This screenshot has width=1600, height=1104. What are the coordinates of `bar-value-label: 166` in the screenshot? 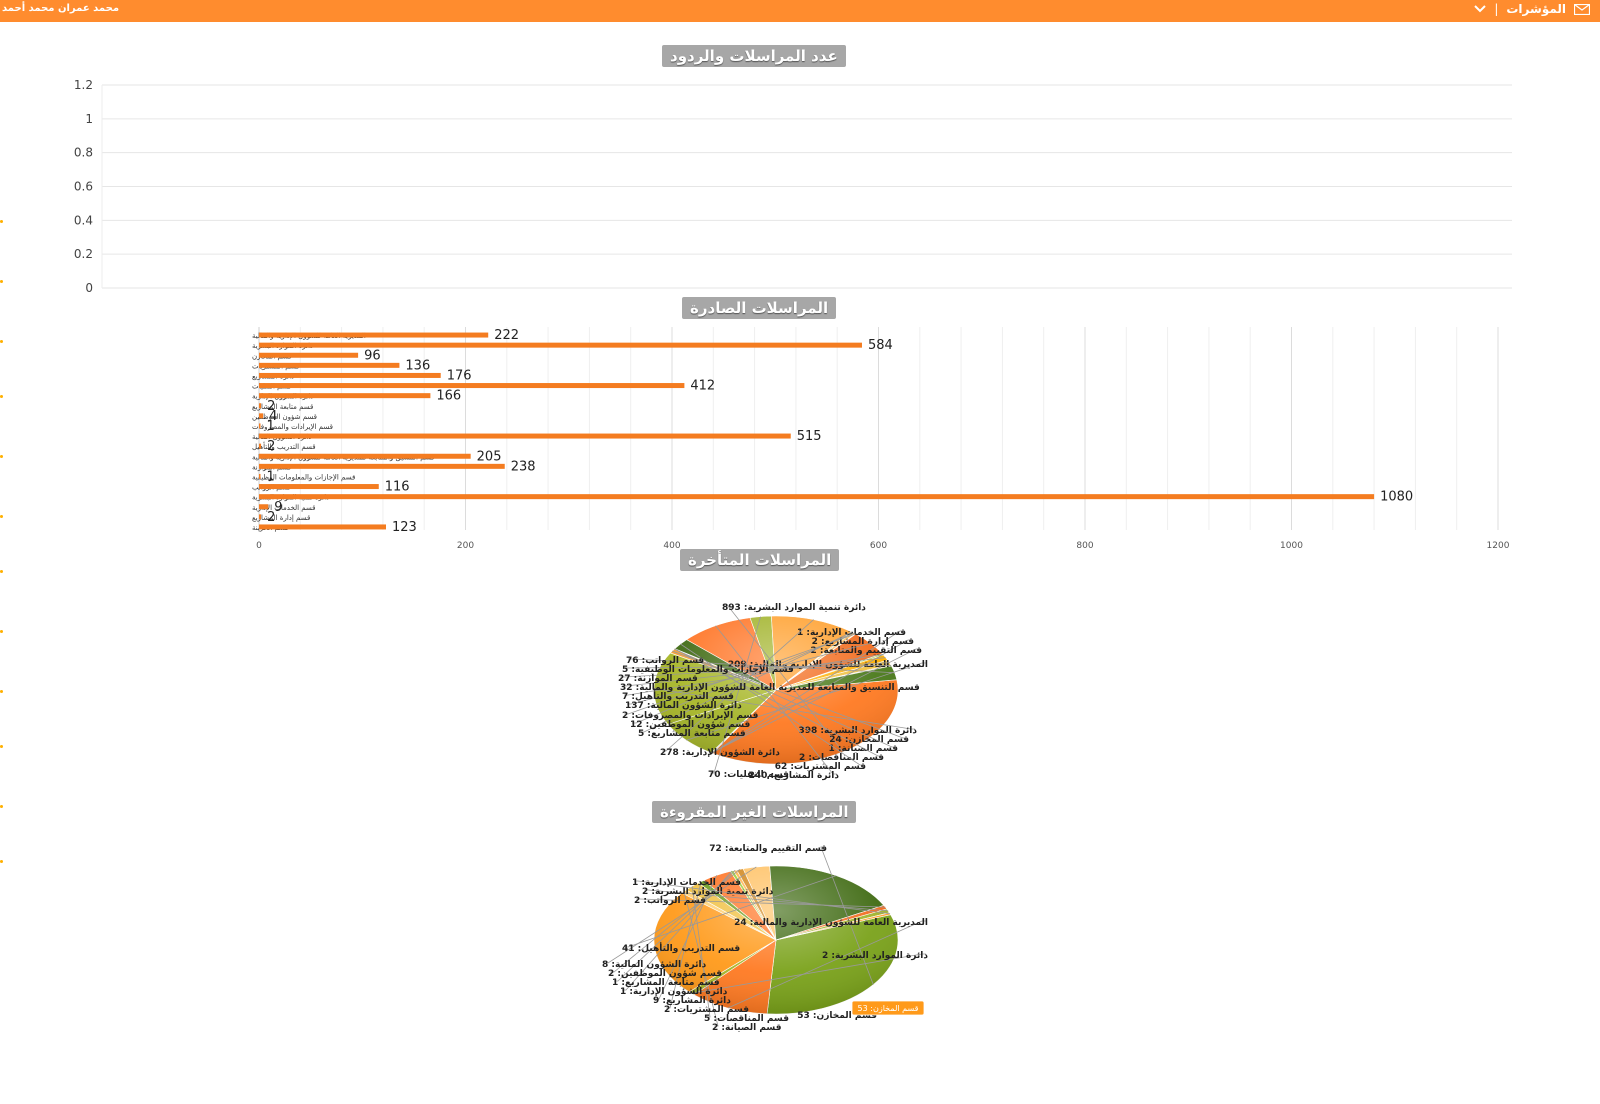 It's located at (448, 396).